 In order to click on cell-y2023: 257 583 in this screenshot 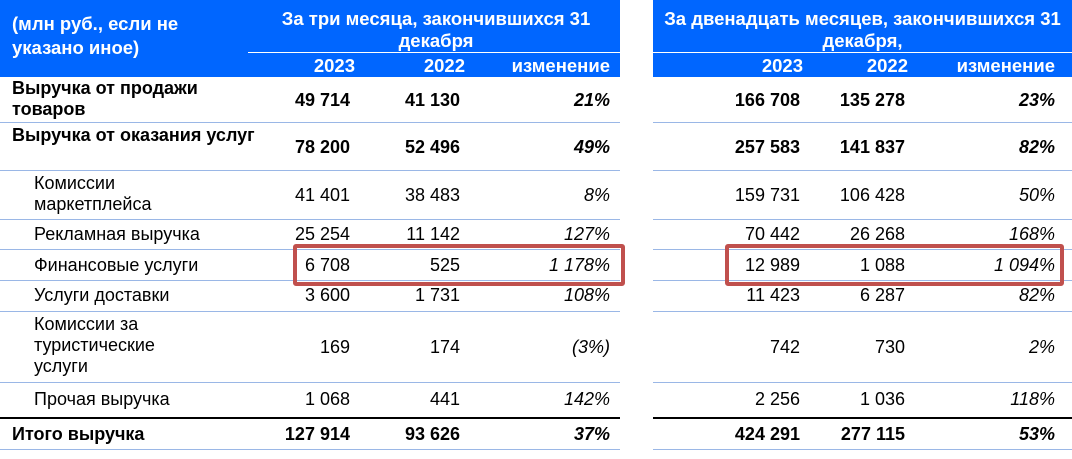, I will do `click(767, 147)`.